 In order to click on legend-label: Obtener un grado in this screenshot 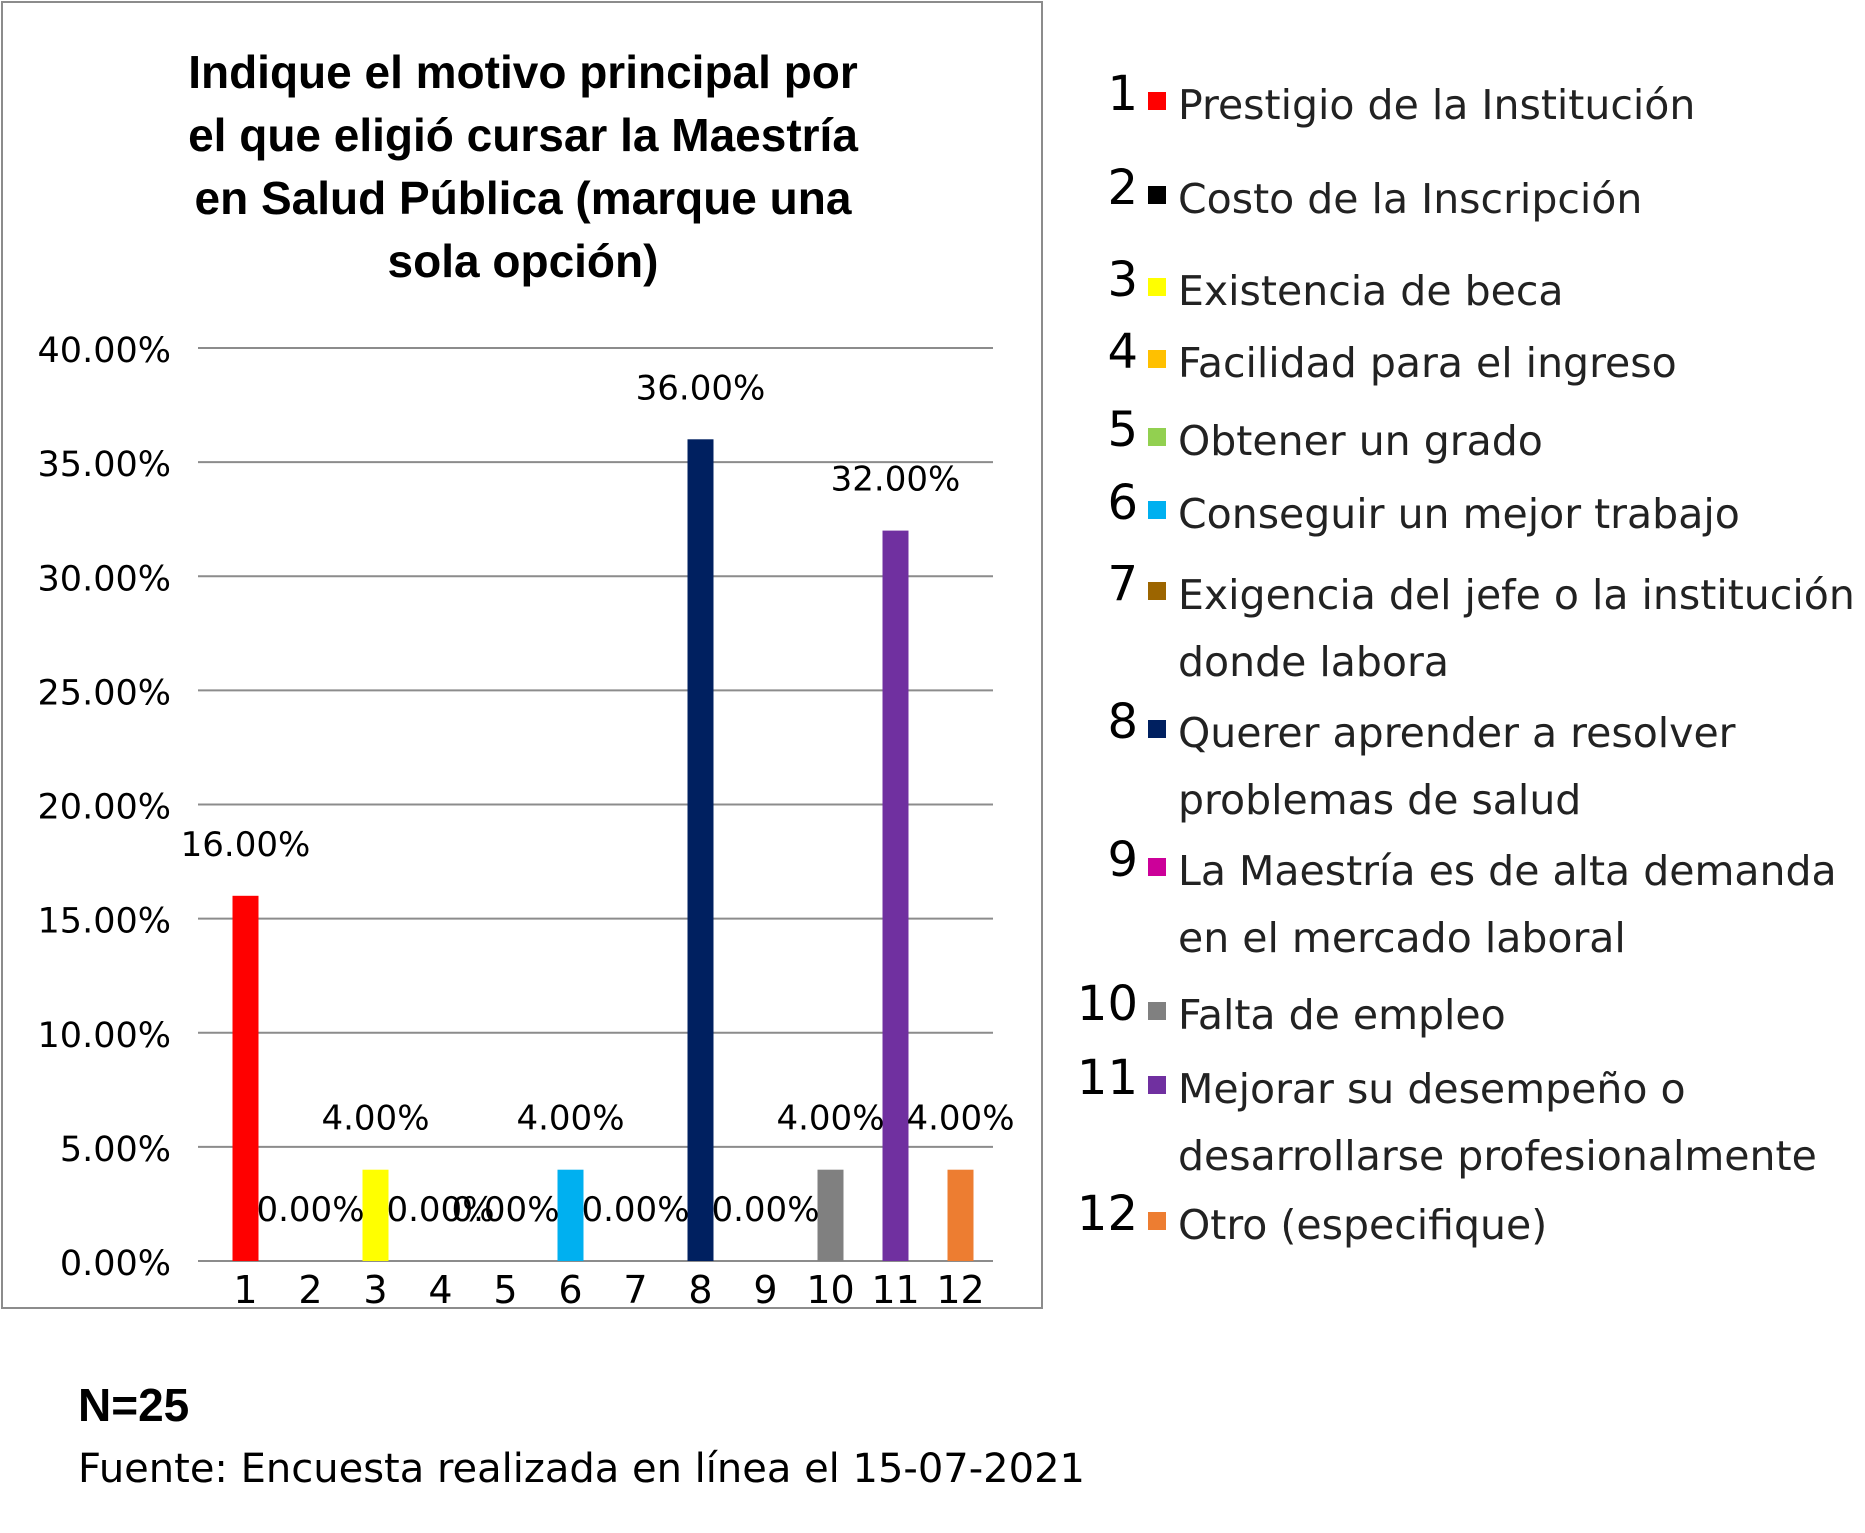, I will do `click(1360, 441)`.